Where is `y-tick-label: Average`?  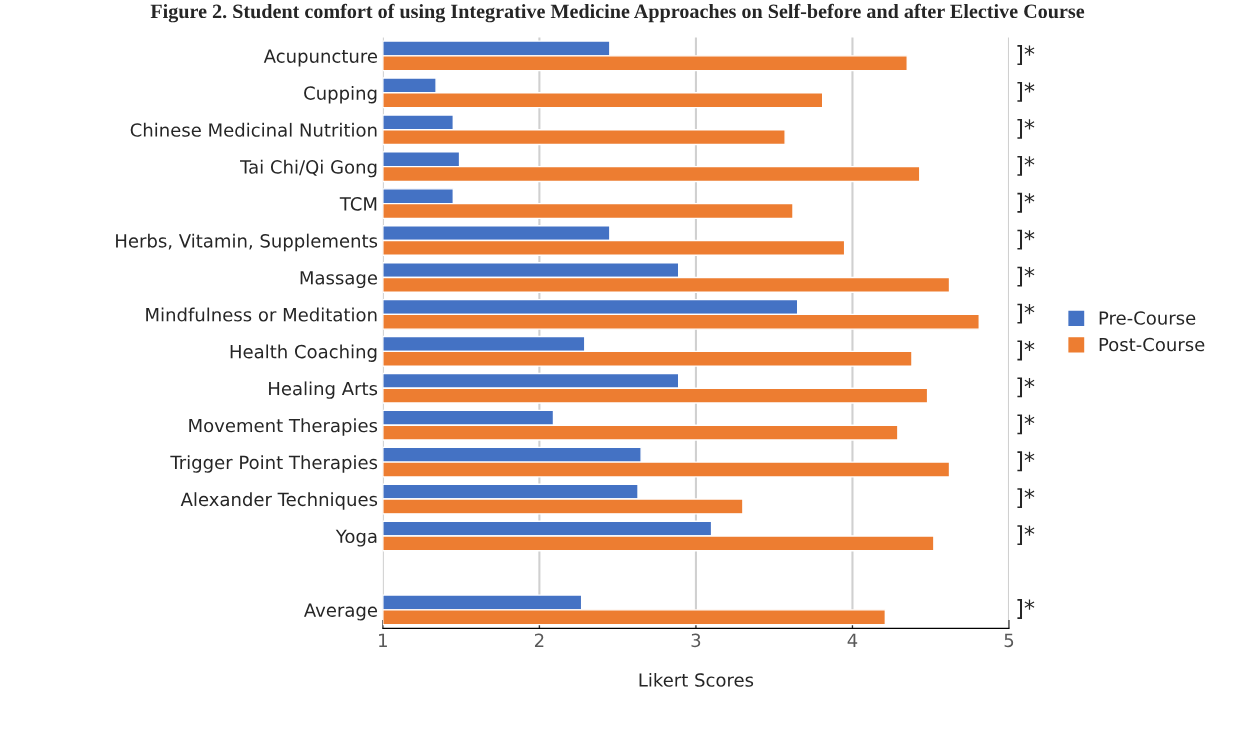
y-tick-label: Average is located at coordinates (340, 612).